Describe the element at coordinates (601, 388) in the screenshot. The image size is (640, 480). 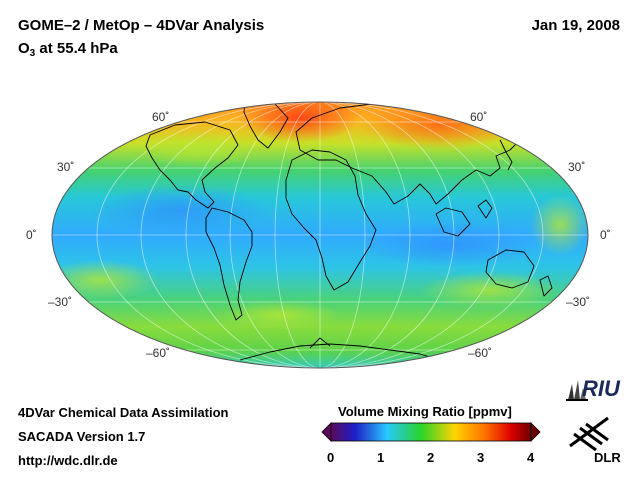
I see `riu-logo-text: RIU` at that location.